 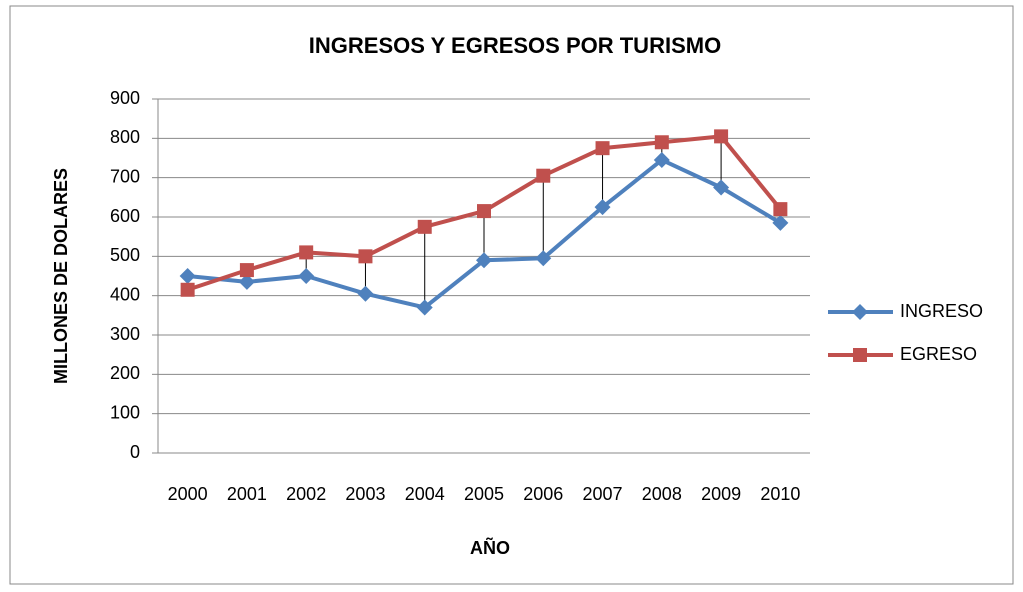 What do you see at coordinates (135, 452) in the screenshot?
I see `y-tick-label: 0` at bounding box center [135, 452].